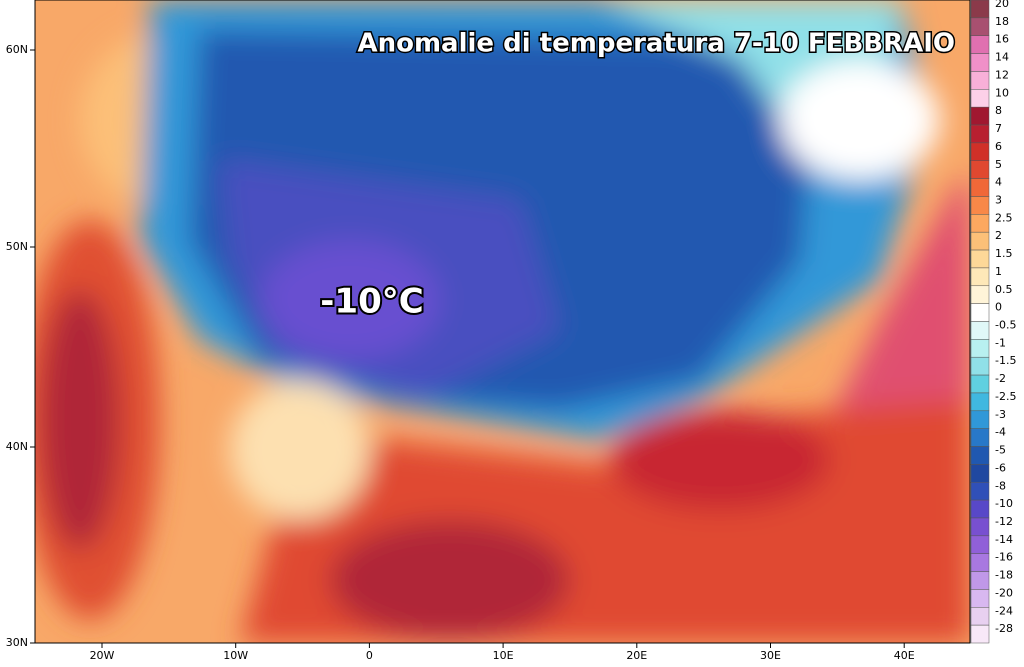 The height and width of the screenshot is (667, 1024). I want to click on legend-label: -6, so click(1000, 467).